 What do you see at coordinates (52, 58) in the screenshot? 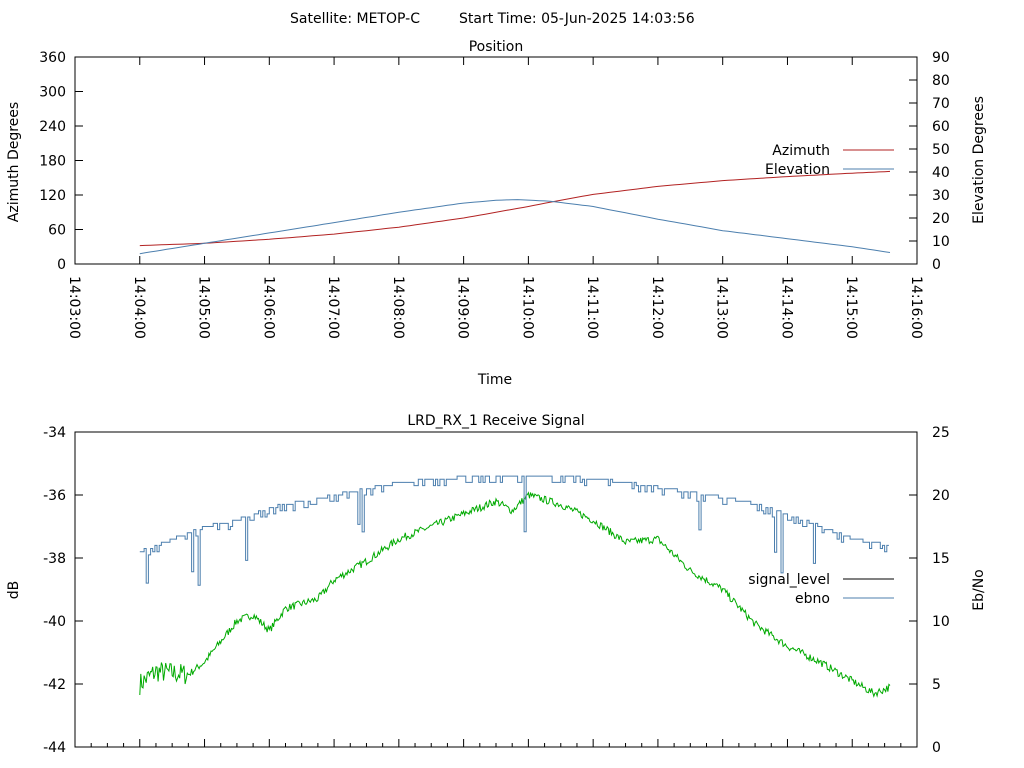
I see `position-y-tick-label: 360` at bounding box center [52, 58].